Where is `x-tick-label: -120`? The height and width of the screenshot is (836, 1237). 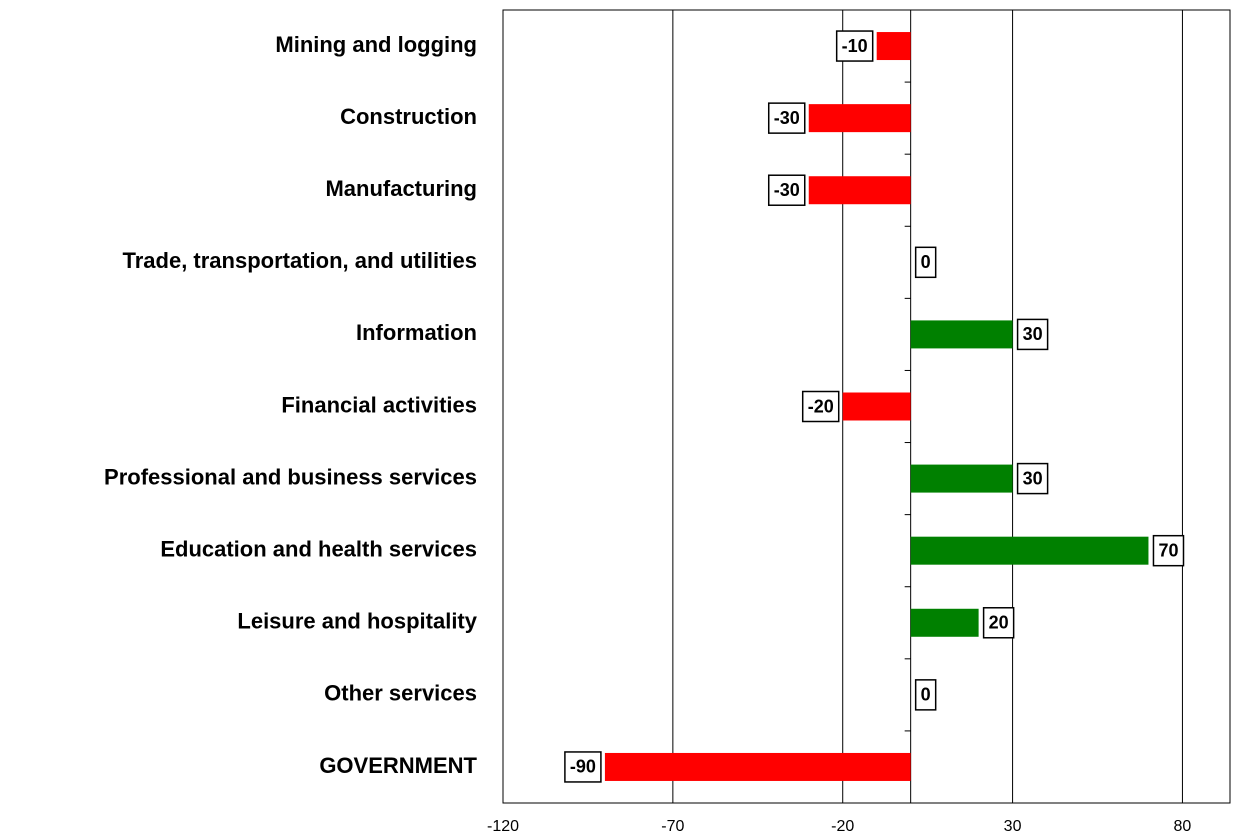 x-tick-label: -120 is located at coordinates (503, 826).